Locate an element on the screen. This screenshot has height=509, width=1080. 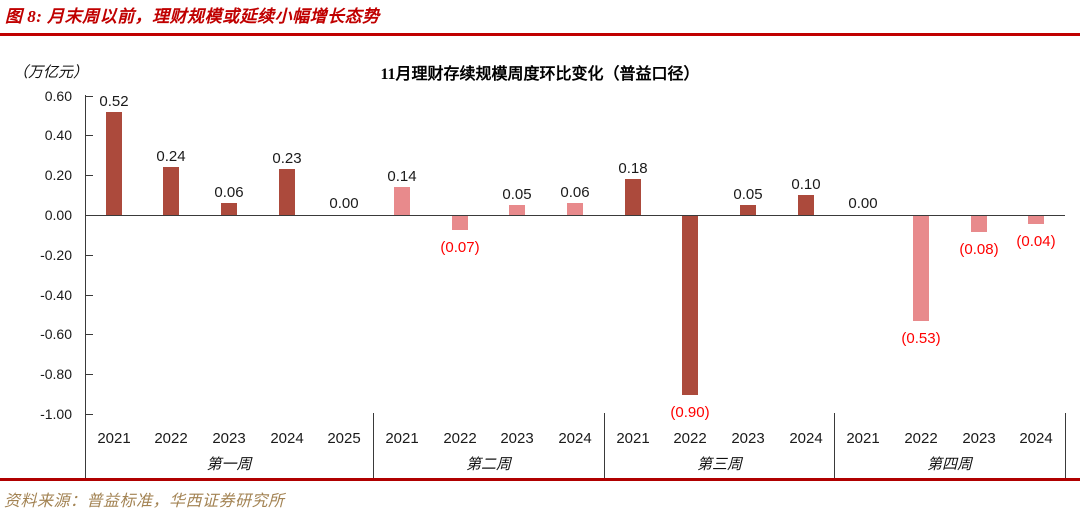
x-tick-label: 2025 is located at coordinates (344, 438).